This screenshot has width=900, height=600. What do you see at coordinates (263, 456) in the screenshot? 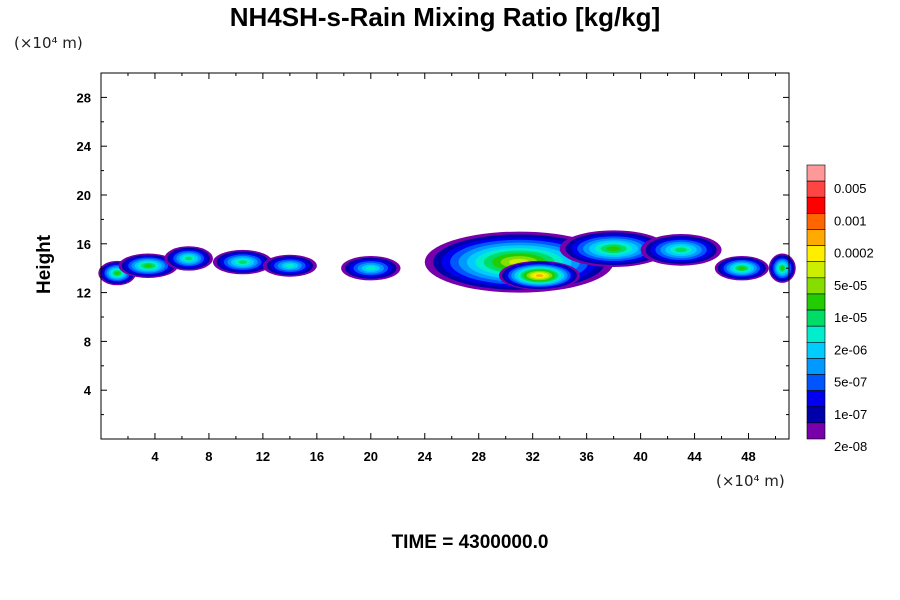
I see `x-tick-label: 12` at bounding box center [263, 456].